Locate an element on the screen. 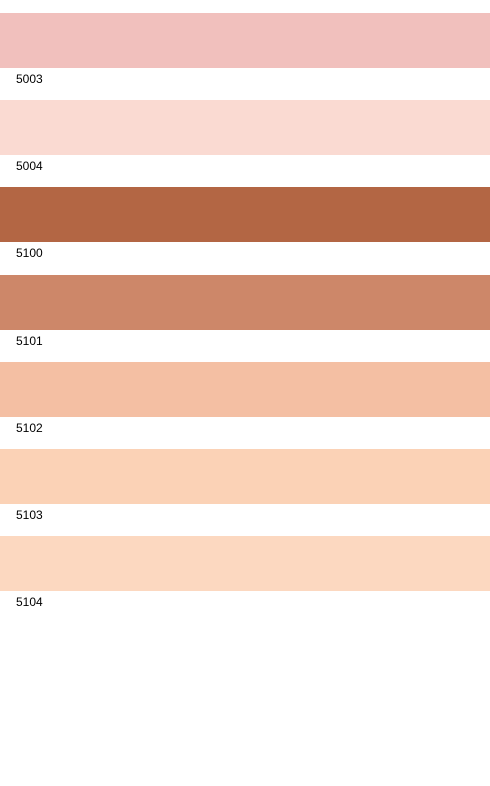  swatch-label: 5101 is located at coordinates (29, 340).